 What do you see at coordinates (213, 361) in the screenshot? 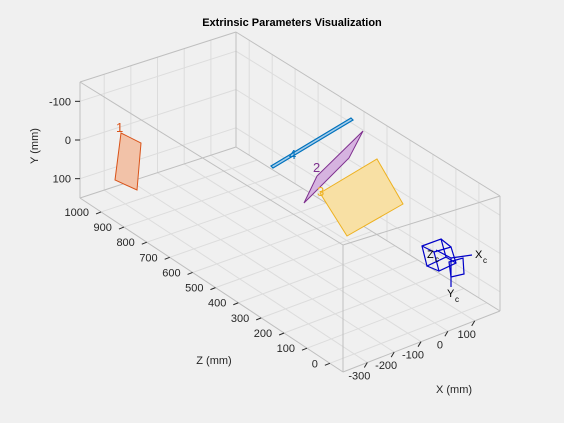
I see `z-axis-label: Z (mm)` at bounding box center [213, 361].